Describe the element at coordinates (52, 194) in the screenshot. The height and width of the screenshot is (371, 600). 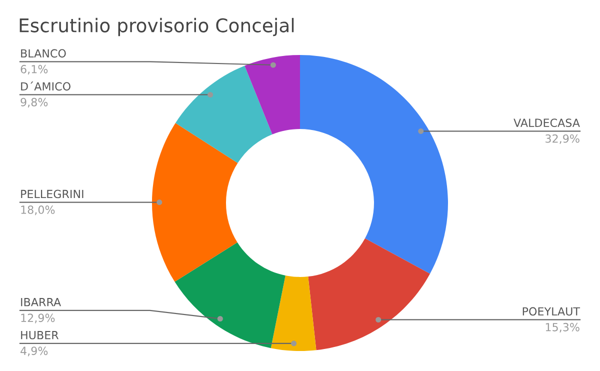
I see `slice-label: PELLEGRINI` at that location.